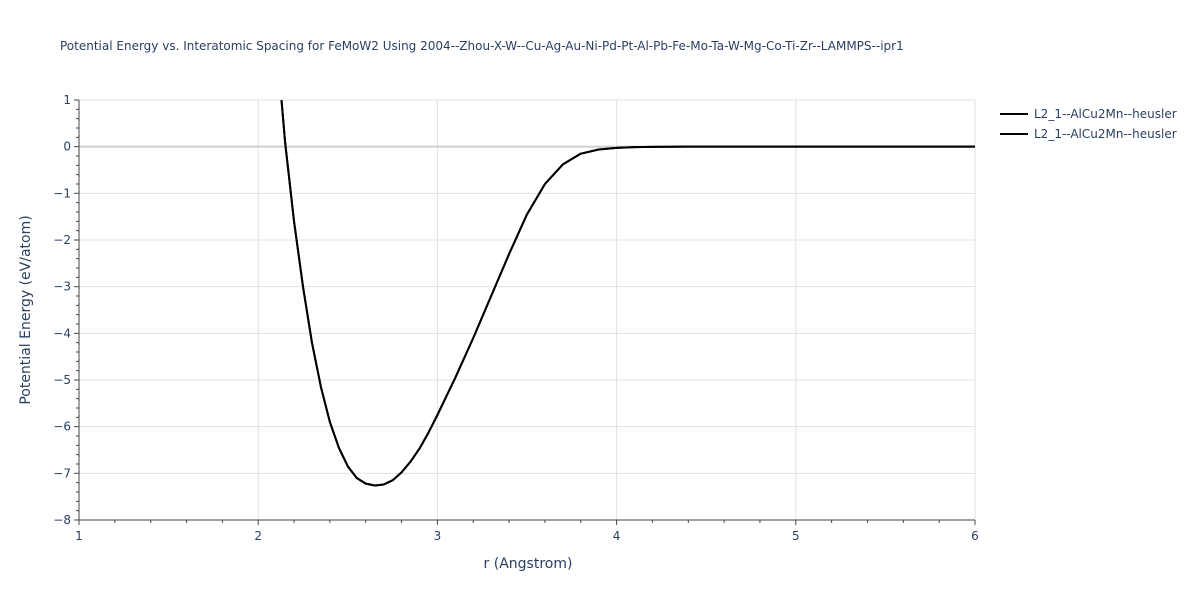  Describe the element at coordinates (617, 536) in the screenshot. I see `x-tick-label: 4` at that location.